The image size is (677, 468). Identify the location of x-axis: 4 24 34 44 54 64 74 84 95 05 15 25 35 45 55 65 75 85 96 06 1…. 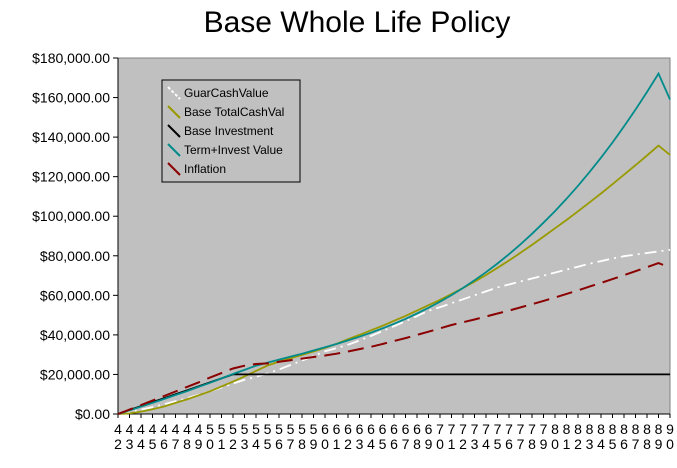
(394, 432).